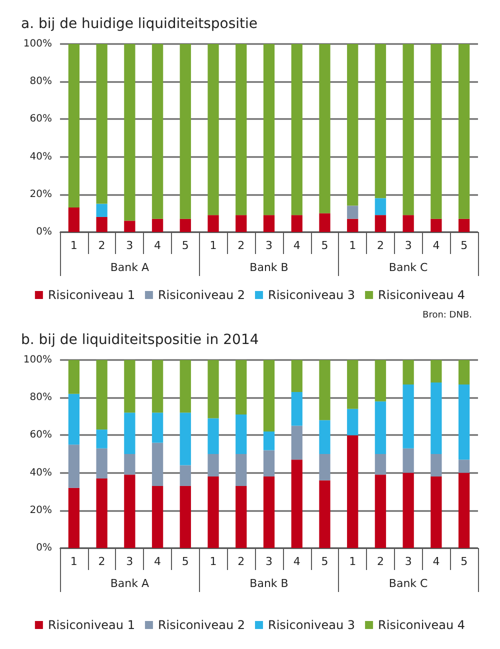 Image resolution: width=500 pixels, height=649 pixels. What do you see at coordinates (408, 583) in the screenshot?
I see `text: Bank C` at bounding box center [408, 583].